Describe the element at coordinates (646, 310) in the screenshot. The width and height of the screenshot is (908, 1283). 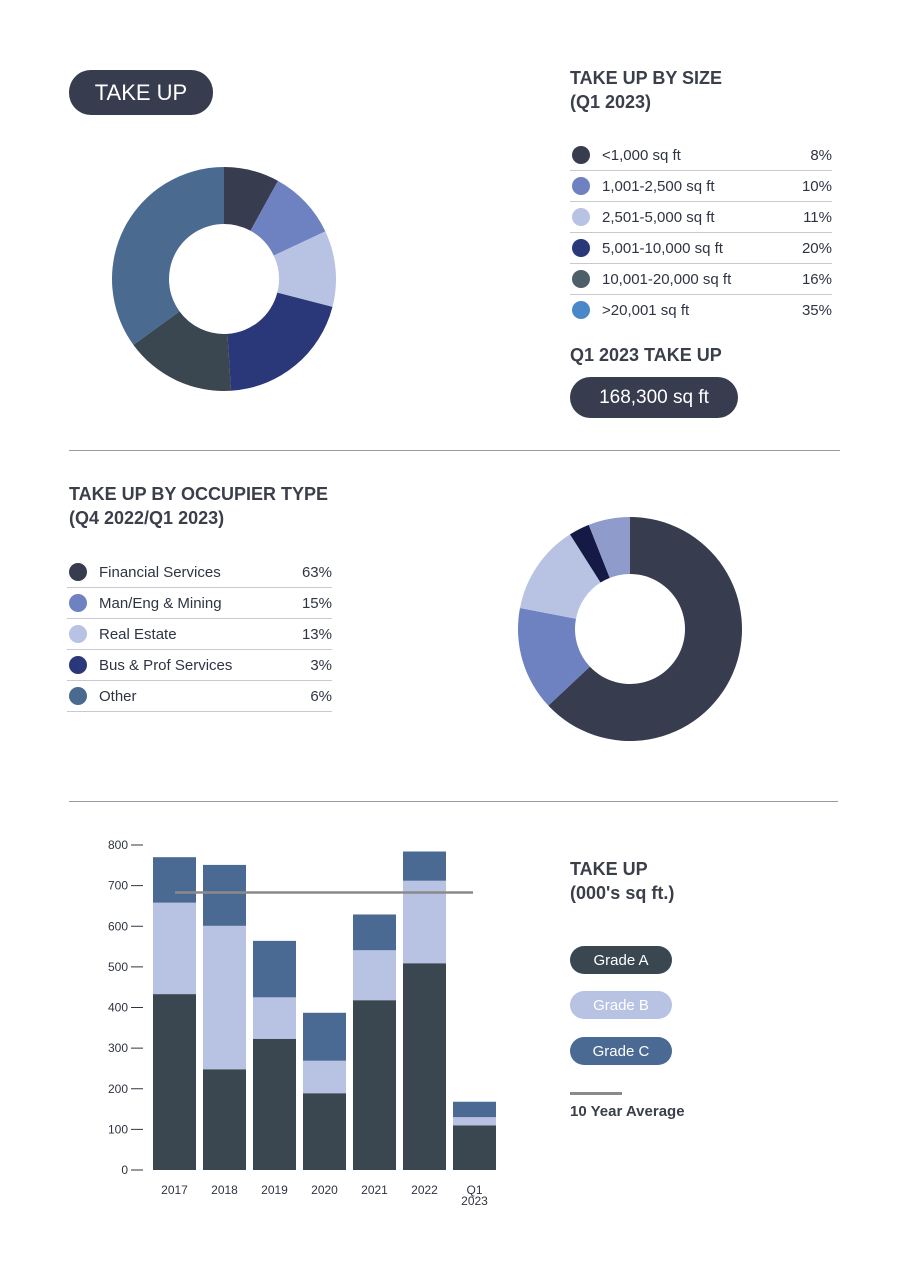
I see `legend-label: >20,001 sq ft` at that location.